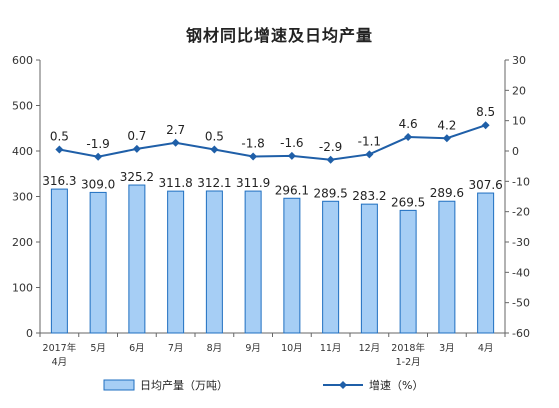  What do you see at coordinates (370, 348) in the screenshot?
I see `x-tick-label: 12月` at bounding box center [370, 348].